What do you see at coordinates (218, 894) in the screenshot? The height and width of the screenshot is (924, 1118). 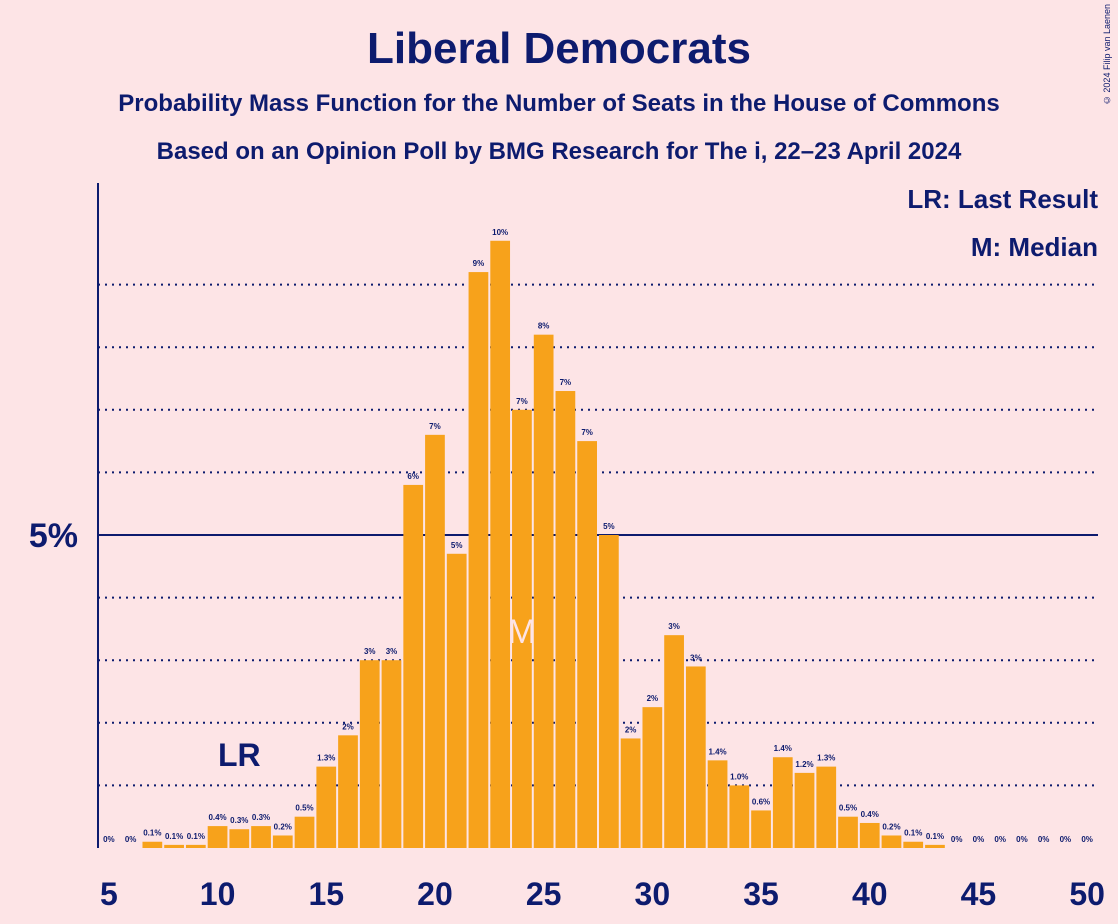 I see `x-tick-label: 10` at bounding box center [218, 894].